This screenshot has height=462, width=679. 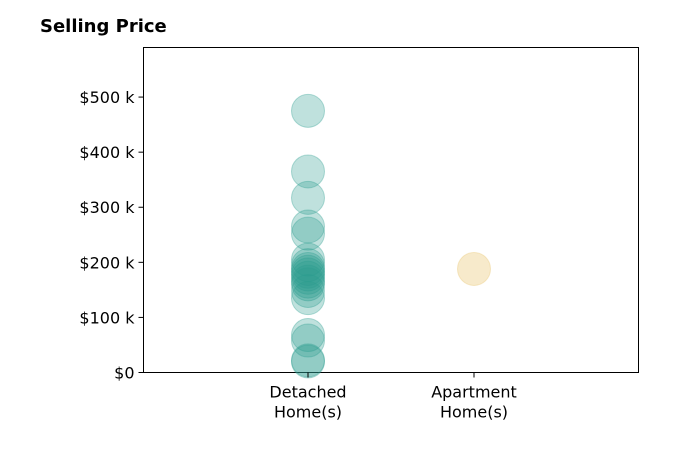 What do you see at coordinates (107, 152) in the screenshot?
I see `y-tick-label: $400 k` at bounding box center [107, 152].